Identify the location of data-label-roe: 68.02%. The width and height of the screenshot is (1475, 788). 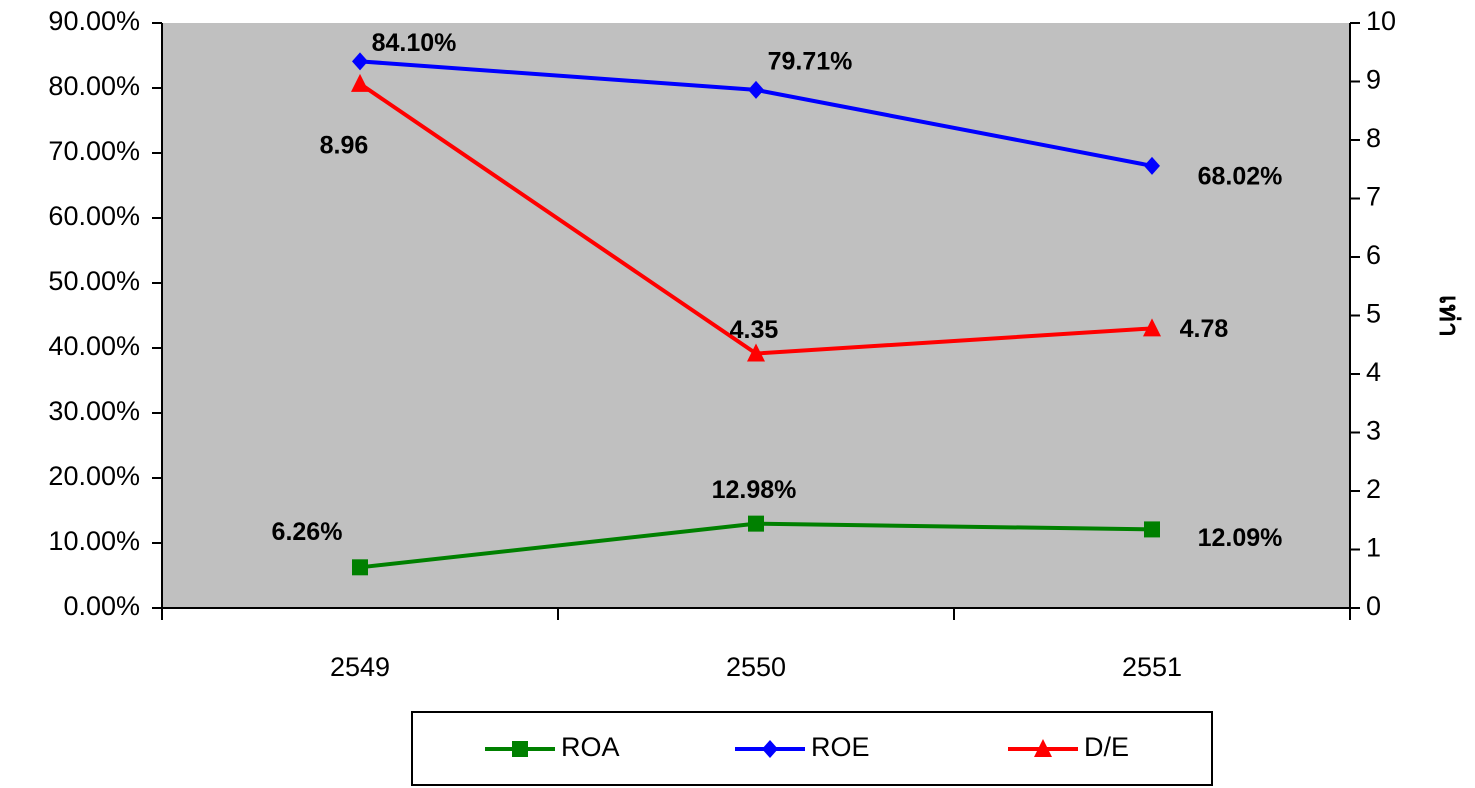
(1240, 176).